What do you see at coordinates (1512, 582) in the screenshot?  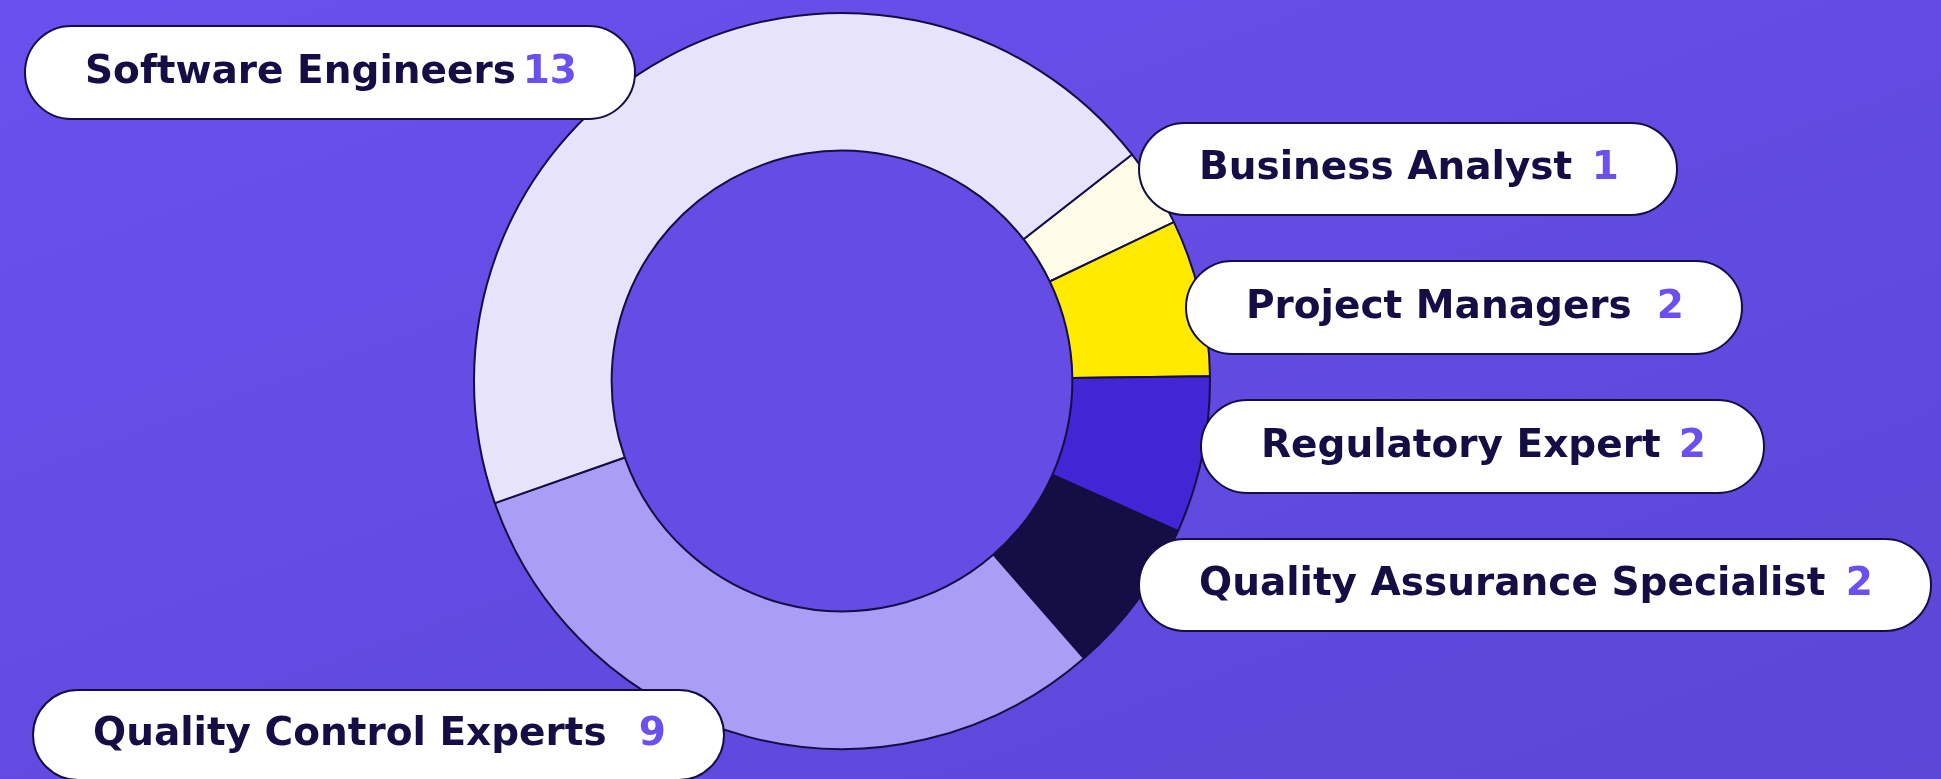 I see `slice-label: Quality Assurance Specialist` at bounding box center [1512, 582].